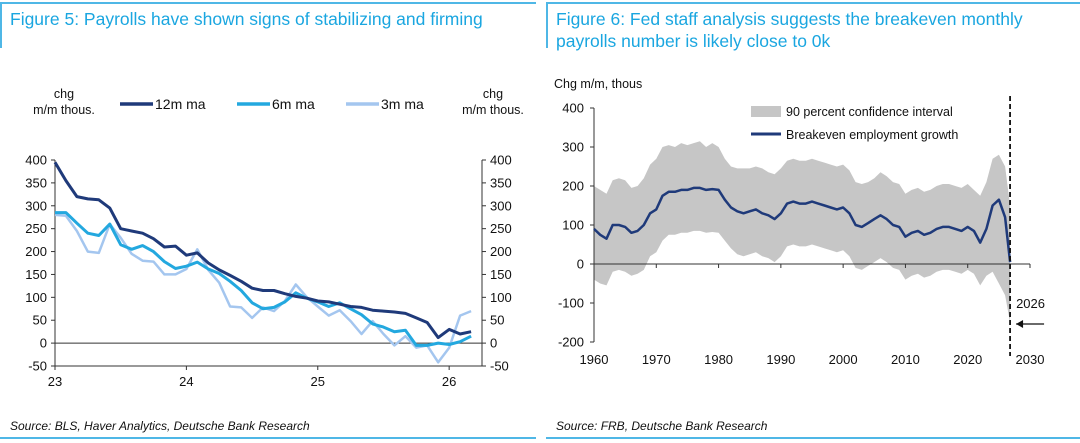  I want to click on marker-arrow-head, so click(1020, 324).